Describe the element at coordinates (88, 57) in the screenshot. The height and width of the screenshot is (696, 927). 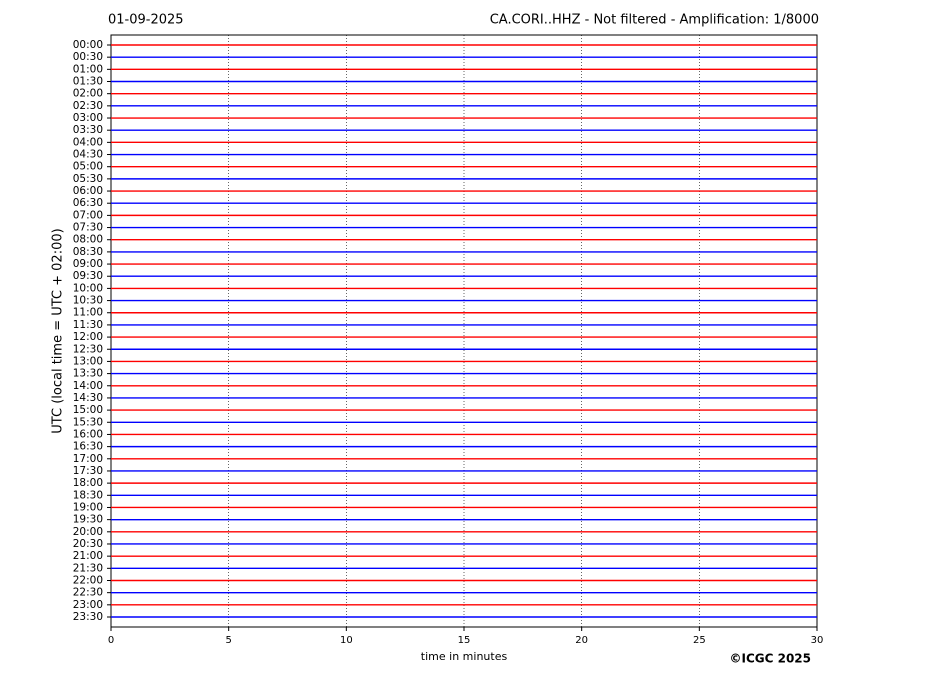
I see `y-tick-label: 00:30` at that location.